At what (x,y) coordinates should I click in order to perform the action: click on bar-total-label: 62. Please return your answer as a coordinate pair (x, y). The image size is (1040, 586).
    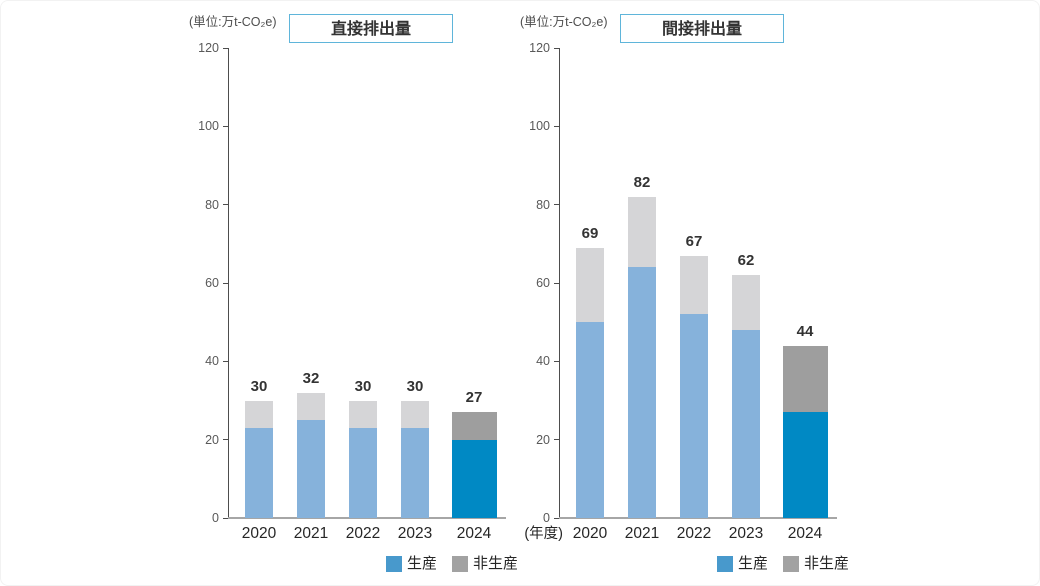
    Looking at the image, I should click on (746, 261).